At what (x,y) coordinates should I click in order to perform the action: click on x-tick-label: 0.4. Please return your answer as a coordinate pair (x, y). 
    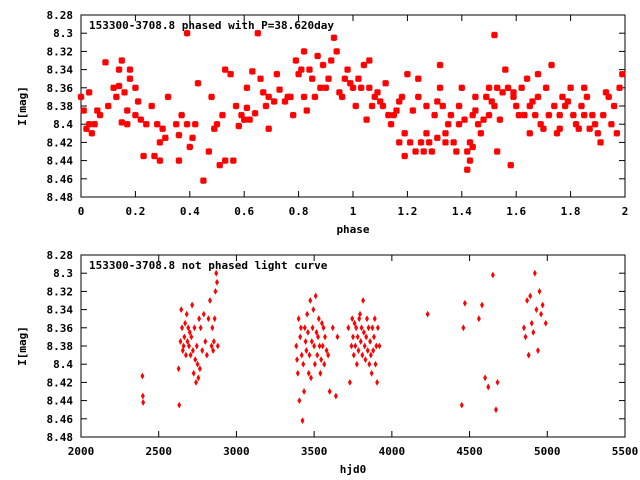
    Looking at the image, I should click on (190, 211).